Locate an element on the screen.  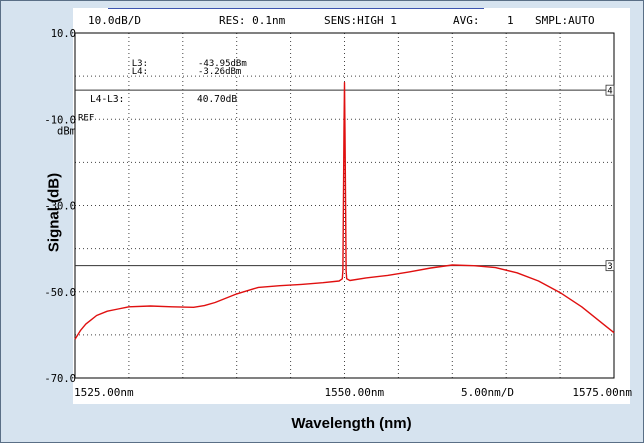
header-avg-value: 1 is located at coordinates (510, 20).